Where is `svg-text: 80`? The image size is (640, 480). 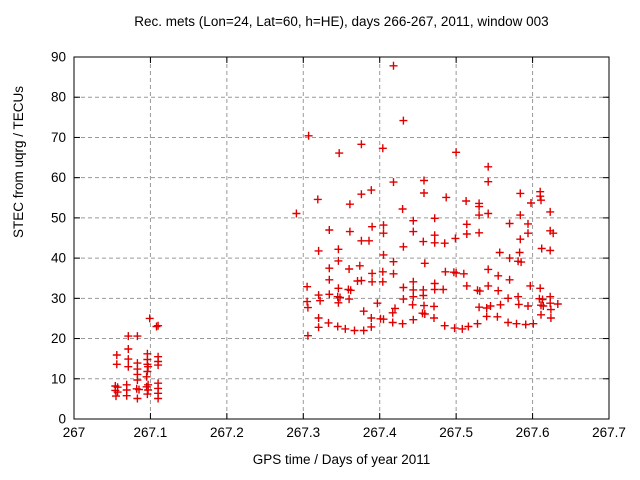 svg-text: 80 is located at coordinates (58, 97).